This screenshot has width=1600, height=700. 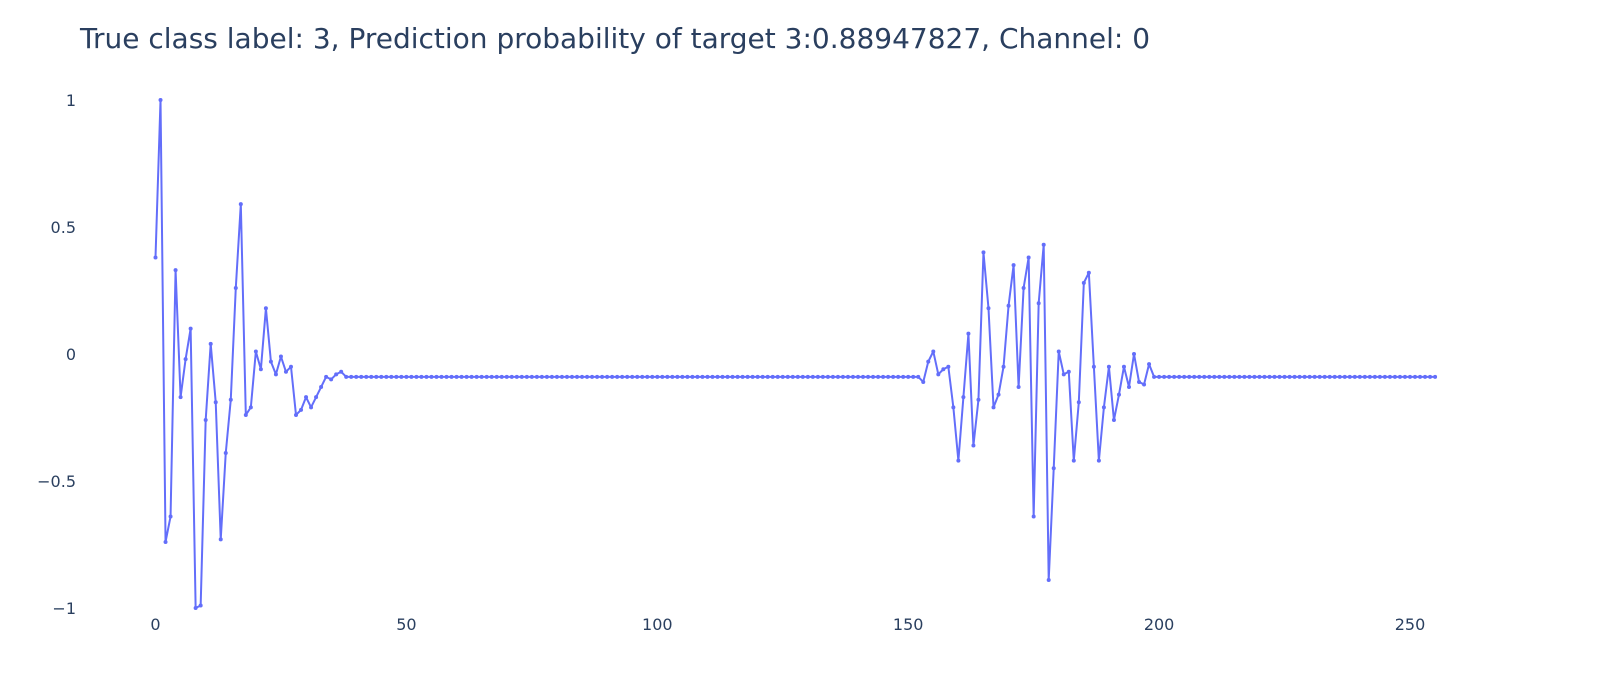 What do you see at coordinates (908, 624) in the screenshot?
I see `x-tick-label: 150` at bounding box center [908, 624].